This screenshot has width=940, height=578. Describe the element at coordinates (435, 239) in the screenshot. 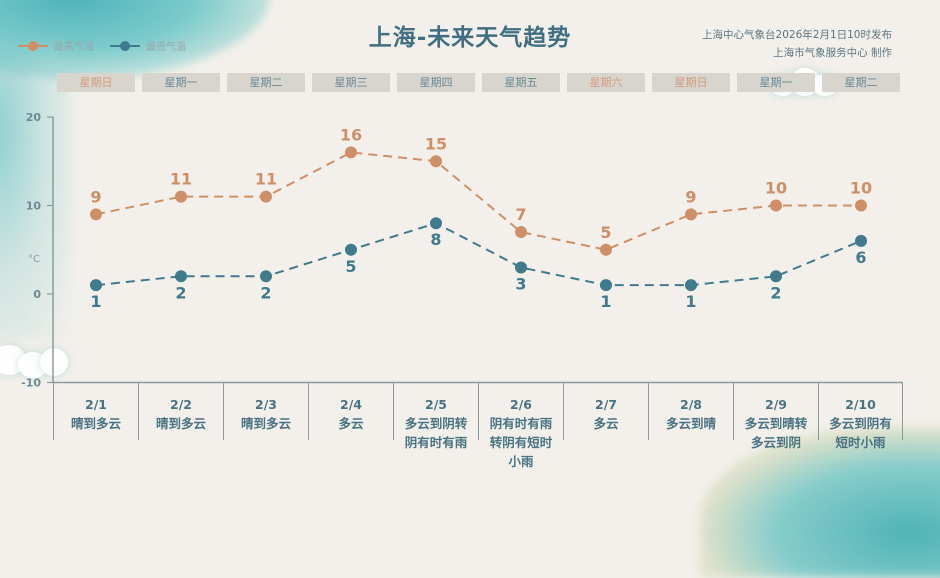

I see `low-temp-label: 8` at that location.